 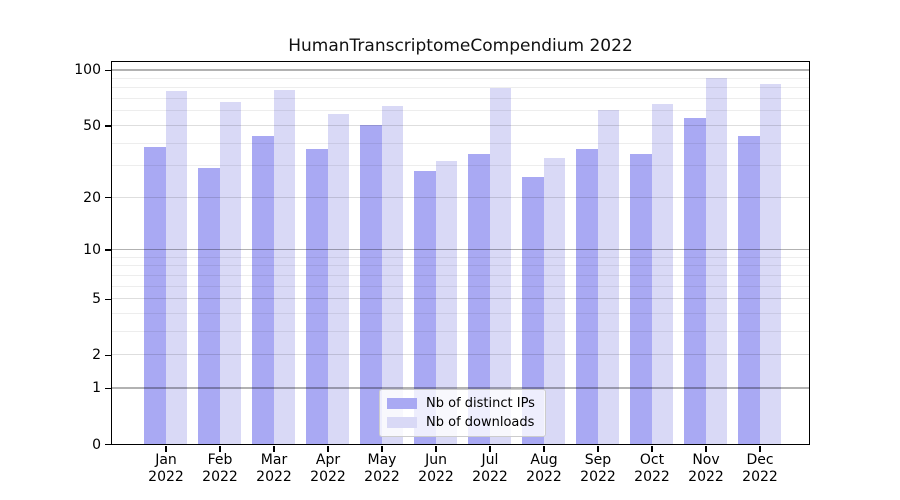 What do you see at coordinates (382, 448) in the screenshot?
I see `x-tick-mark-may` at bounding box center [382, 448].